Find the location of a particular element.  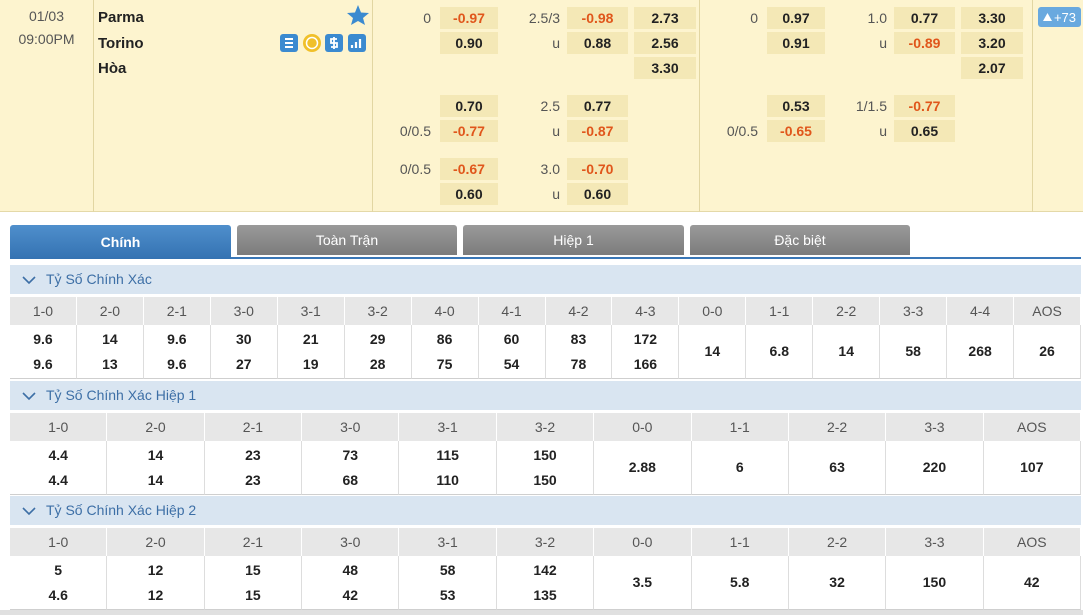

total-odds: 0.88 is located at coordinates (597, 43).